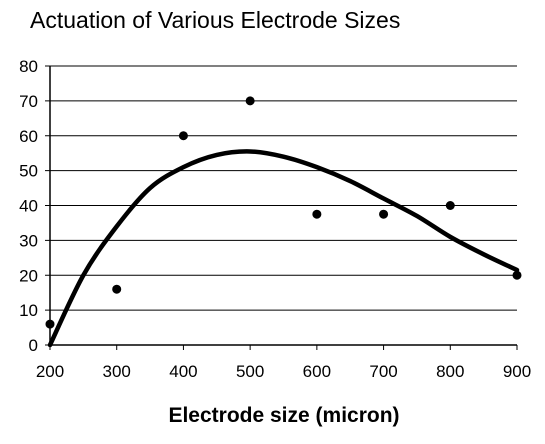 The height and width of the screenshot is (444, 545). I want to click on x-tick-label: 700, so click(383, 371).